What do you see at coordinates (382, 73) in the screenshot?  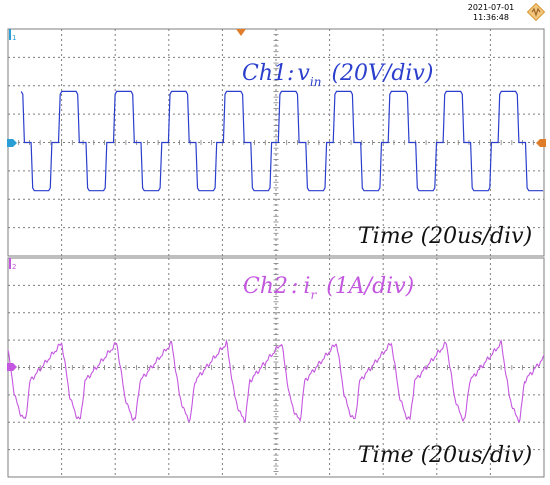 I see `ch1-scale: (20V/div)` at bounding box center [382, 73].